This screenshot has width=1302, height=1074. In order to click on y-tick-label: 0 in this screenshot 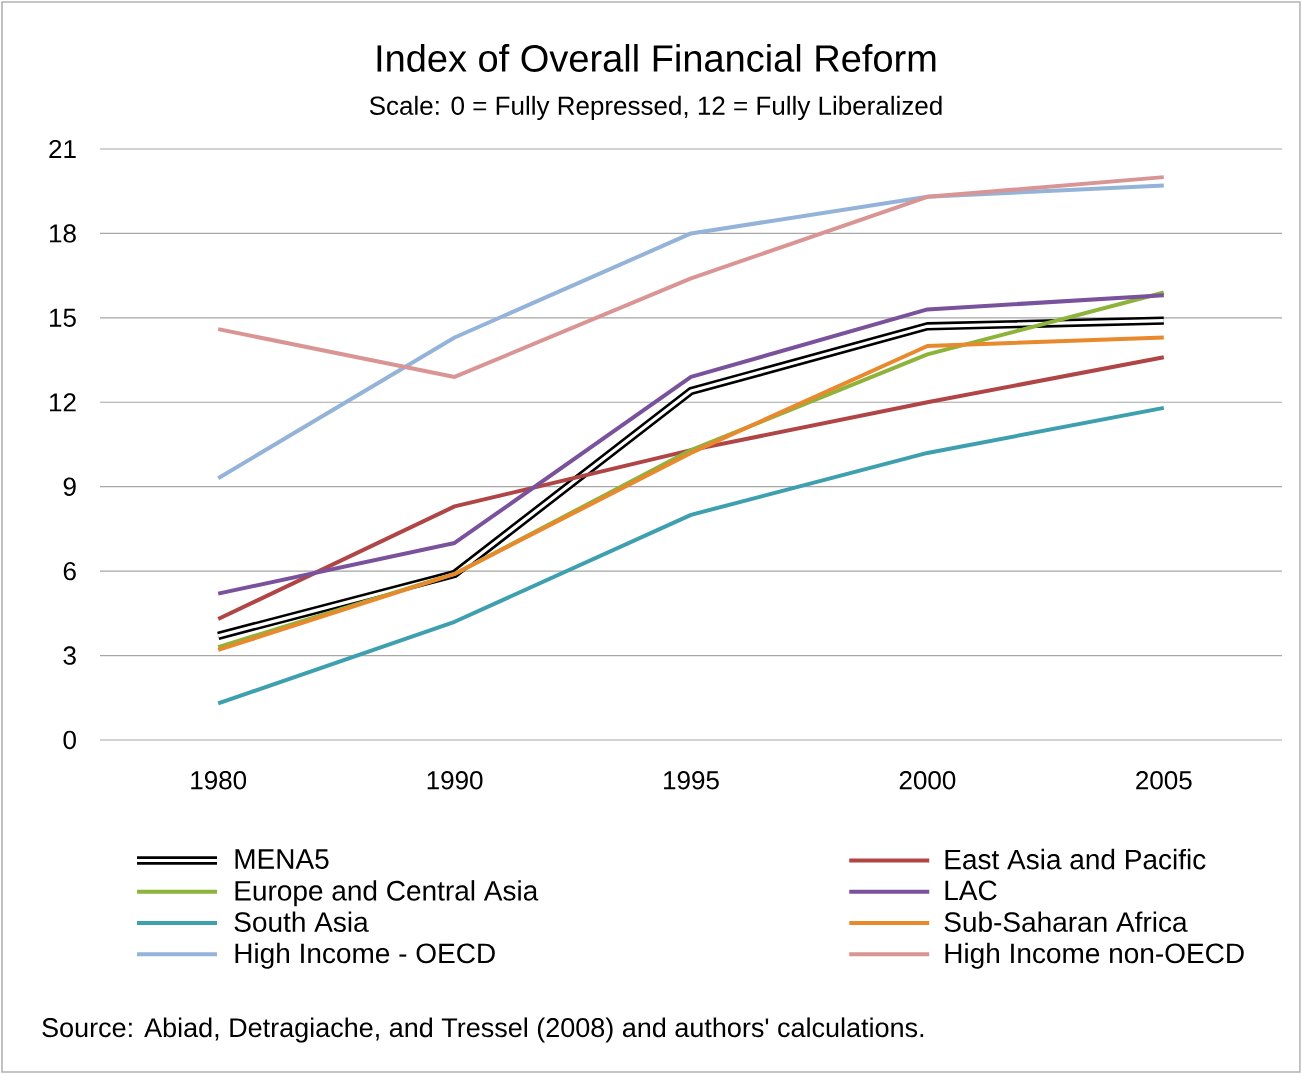, I will do `click(69, 740)`.